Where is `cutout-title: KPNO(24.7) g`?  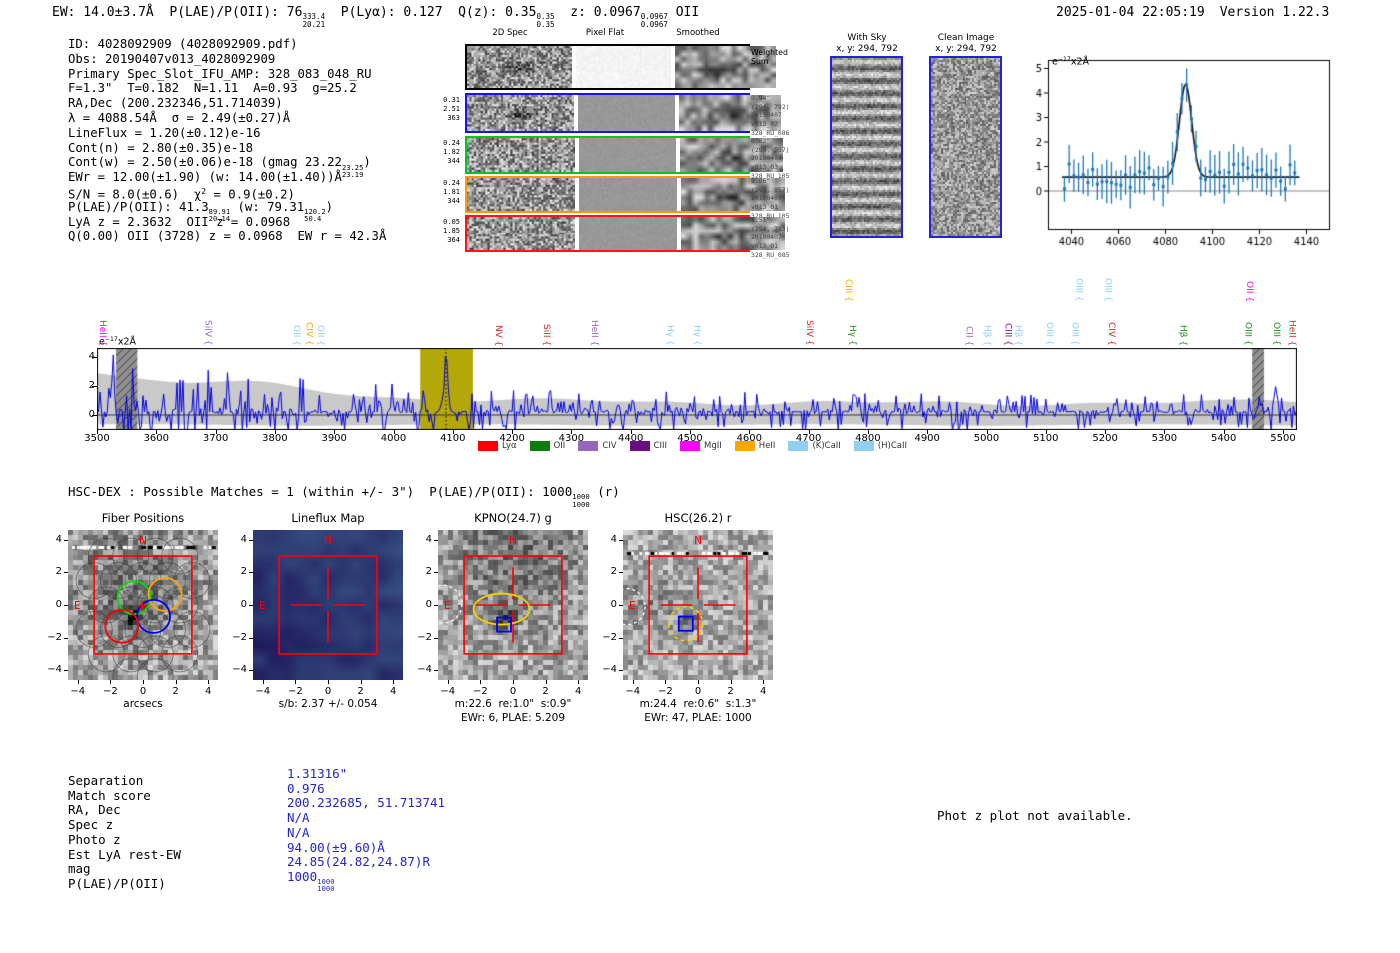 cutout-title: KPNO(24.7) g is located at coordinates (513, 518).